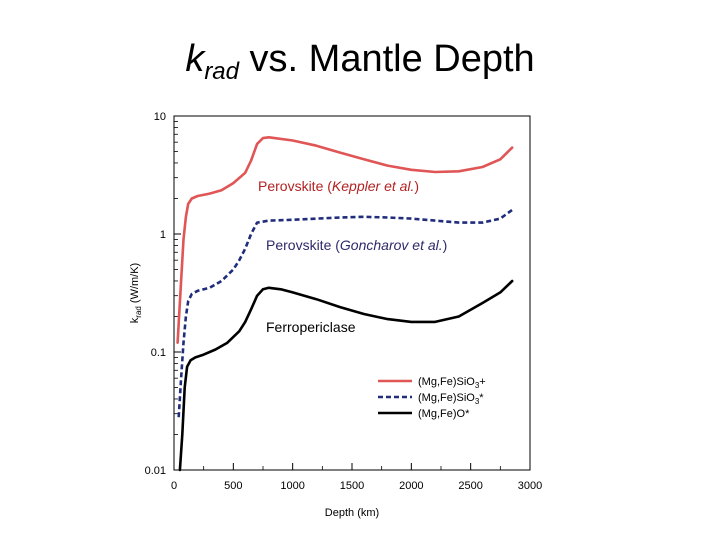  What do you see at coordinates (444, 414) in the screenshot?
I see `legend-label-2: (Mg,Fe)O*` at bounding box center [444, 414].